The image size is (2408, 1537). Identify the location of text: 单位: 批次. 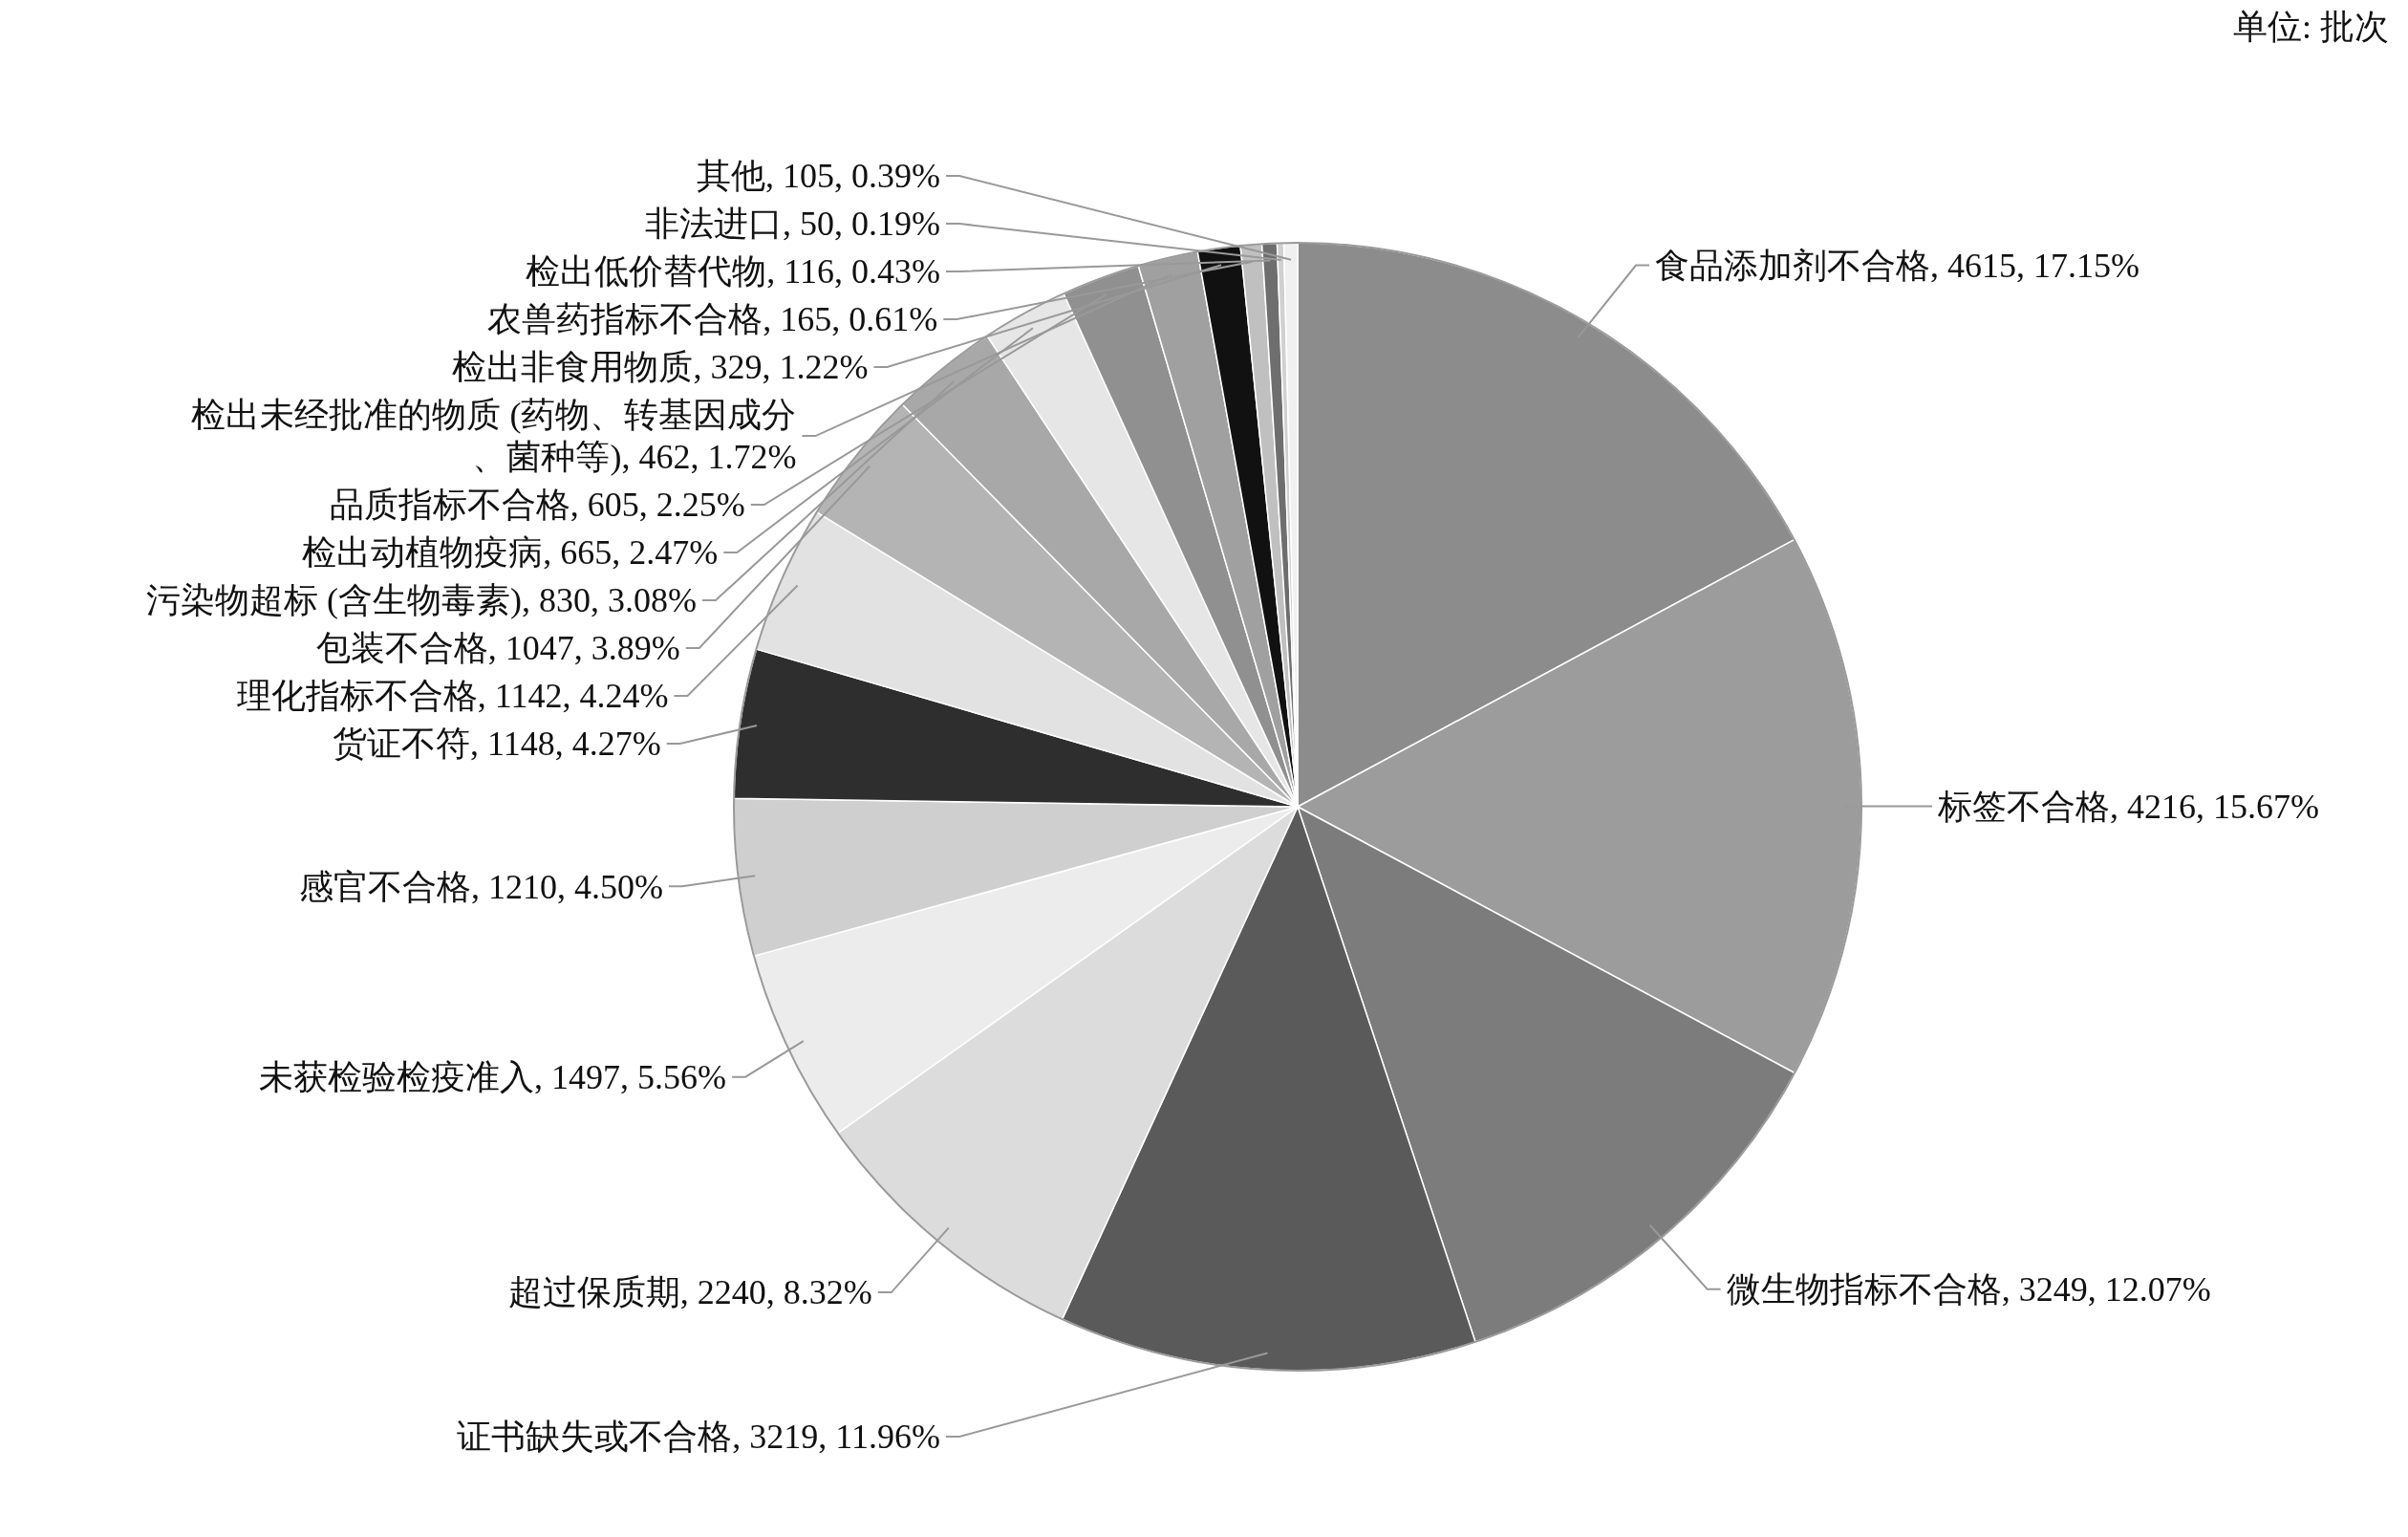
(2311, 27).